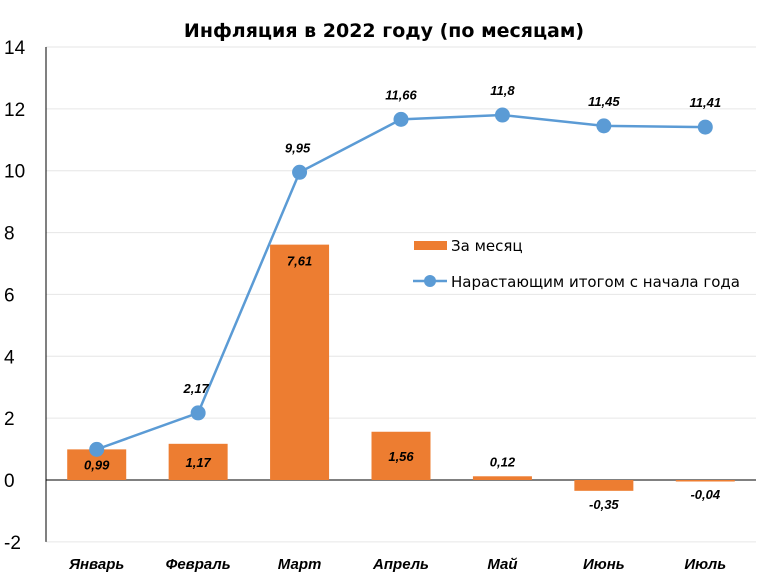 This screenshot has width=768, height=577. What do you see at coordinates (298, 147) in the screenshot?
I see `line-data-label: 9,95` at bounding box center [298, 147].